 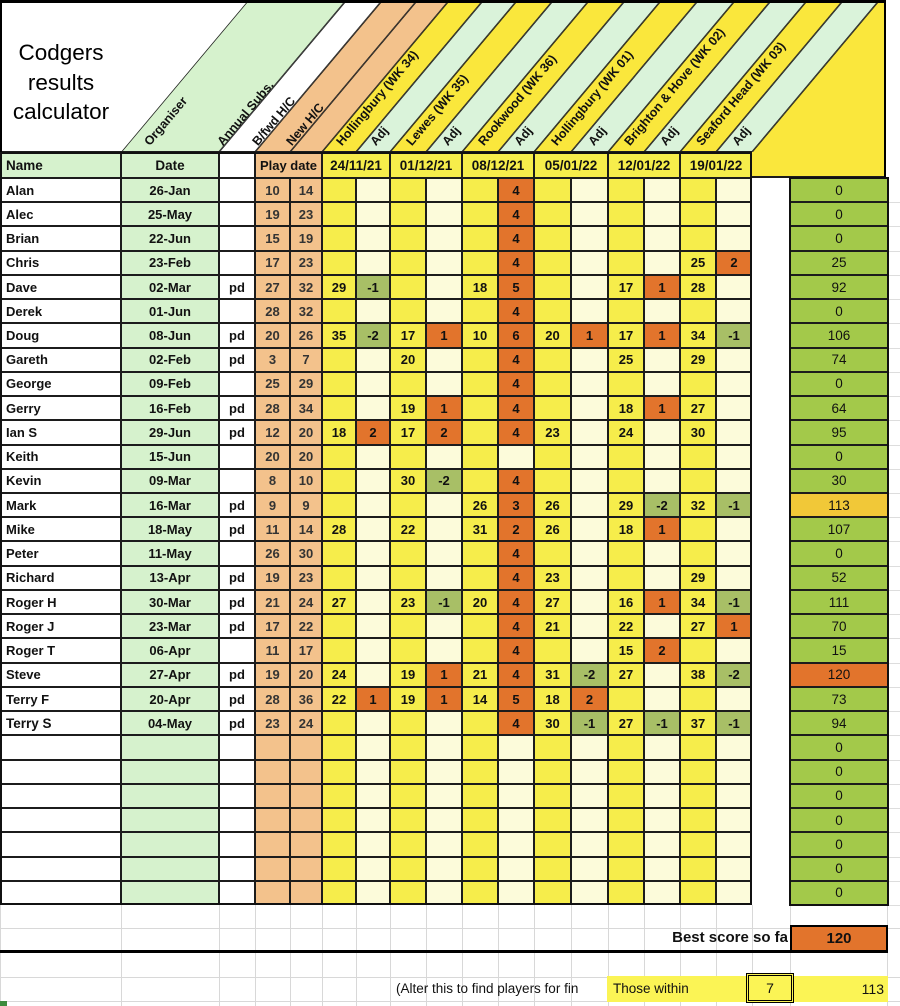 What do you see at coordinates (839, 650) in the screenshot?
I see `cell-total: 15` at bounding box center [839, 650].